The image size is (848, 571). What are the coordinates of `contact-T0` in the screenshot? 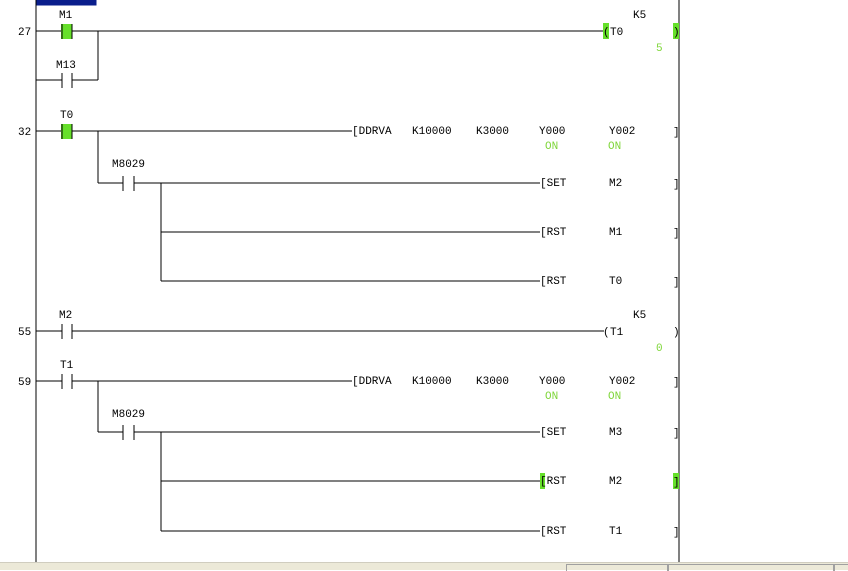 It's located at (67, 131).